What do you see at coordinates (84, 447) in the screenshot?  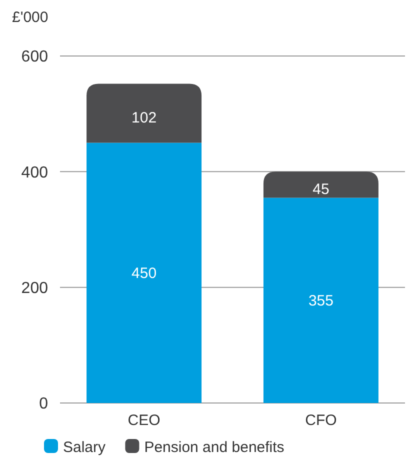 I see `legend-label: Salary` at bounding box center [84, 447].